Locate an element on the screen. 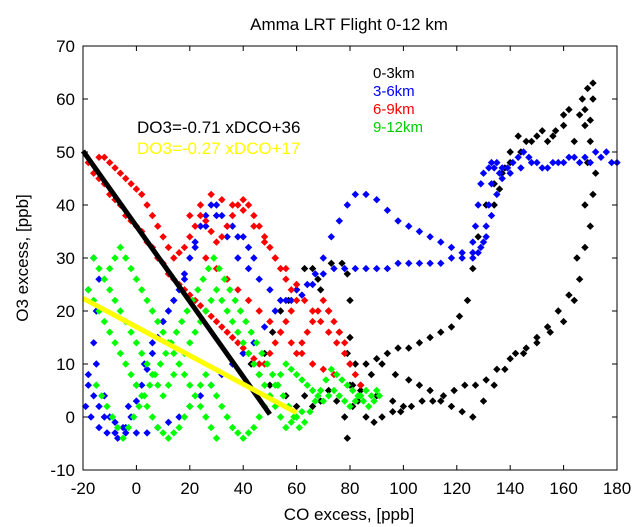  fit-equation-1: DO3=-0.27 xDCO+17 is located at coordinates (218, 148).